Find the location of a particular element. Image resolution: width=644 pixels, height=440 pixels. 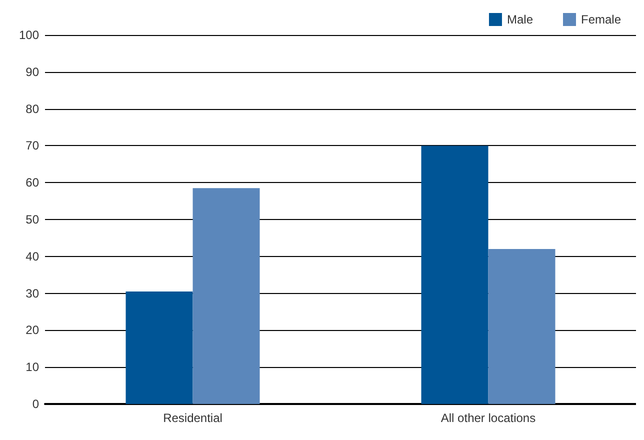

legend-label: Female is located at coordinates (601, 19).